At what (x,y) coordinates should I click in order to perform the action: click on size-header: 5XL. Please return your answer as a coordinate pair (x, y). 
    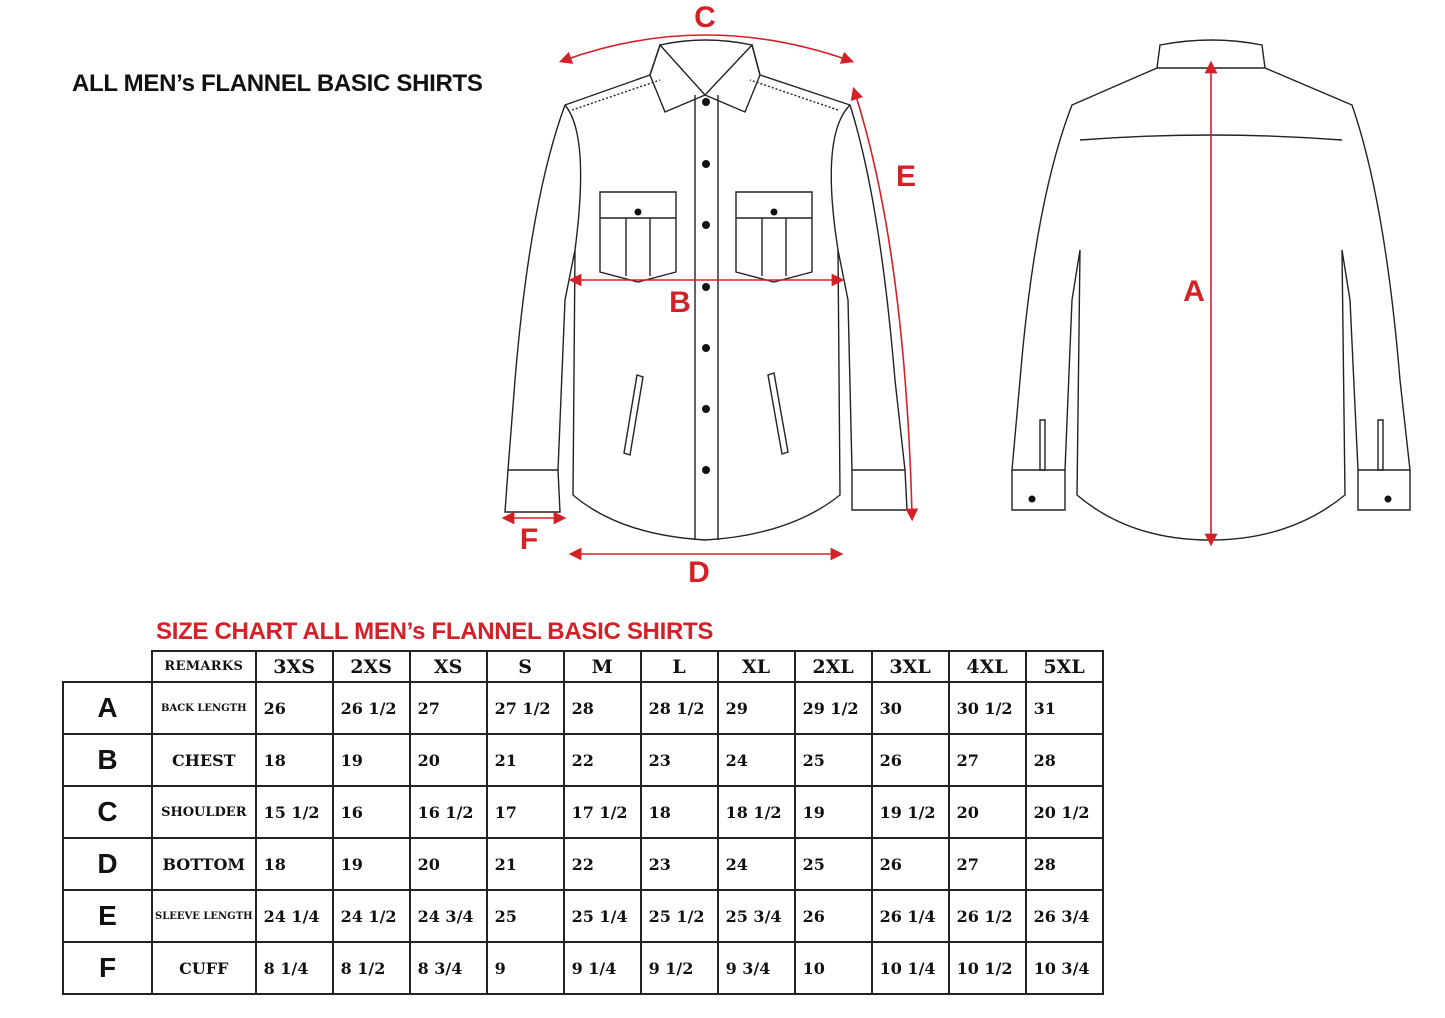
    Looking at the image, I should click on (1064, 666).